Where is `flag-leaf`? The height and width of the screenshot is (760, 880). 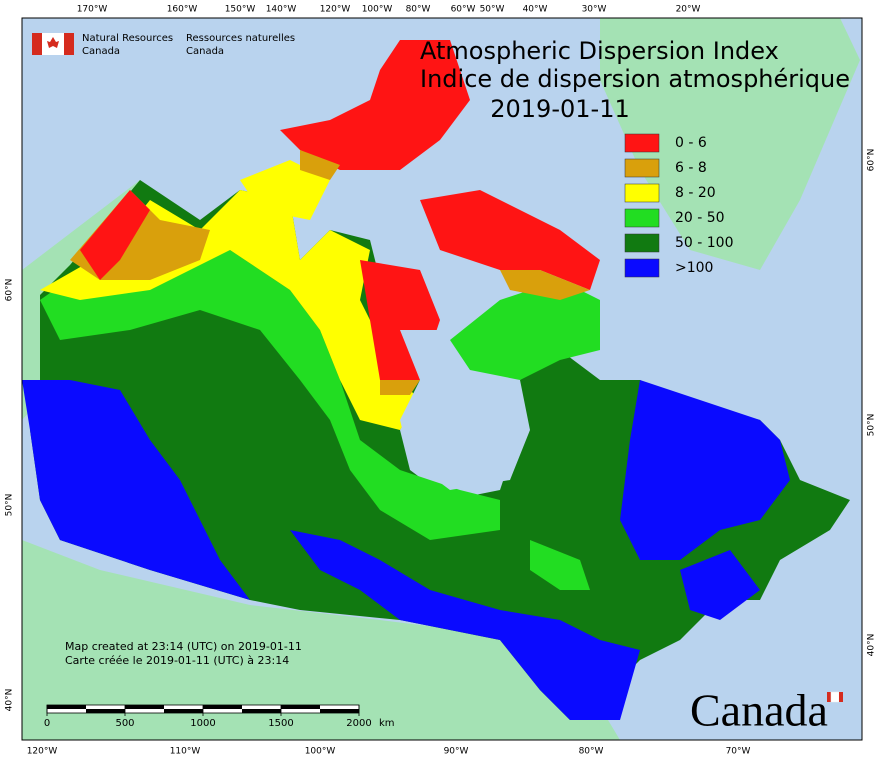 flag-leaf is located at coordinates (53, 42).